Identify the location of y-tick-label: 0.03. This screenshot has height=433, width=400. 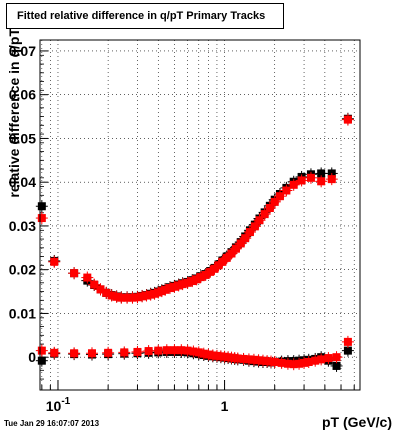
(22, 226).